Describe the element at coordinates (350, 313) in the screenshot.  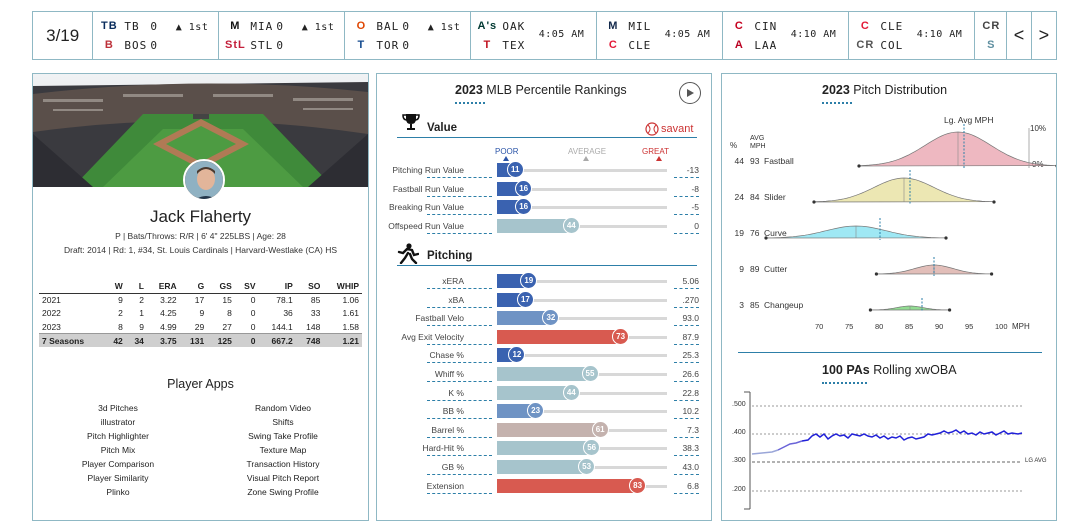
I see `stat-cell: 1.61` at that location.